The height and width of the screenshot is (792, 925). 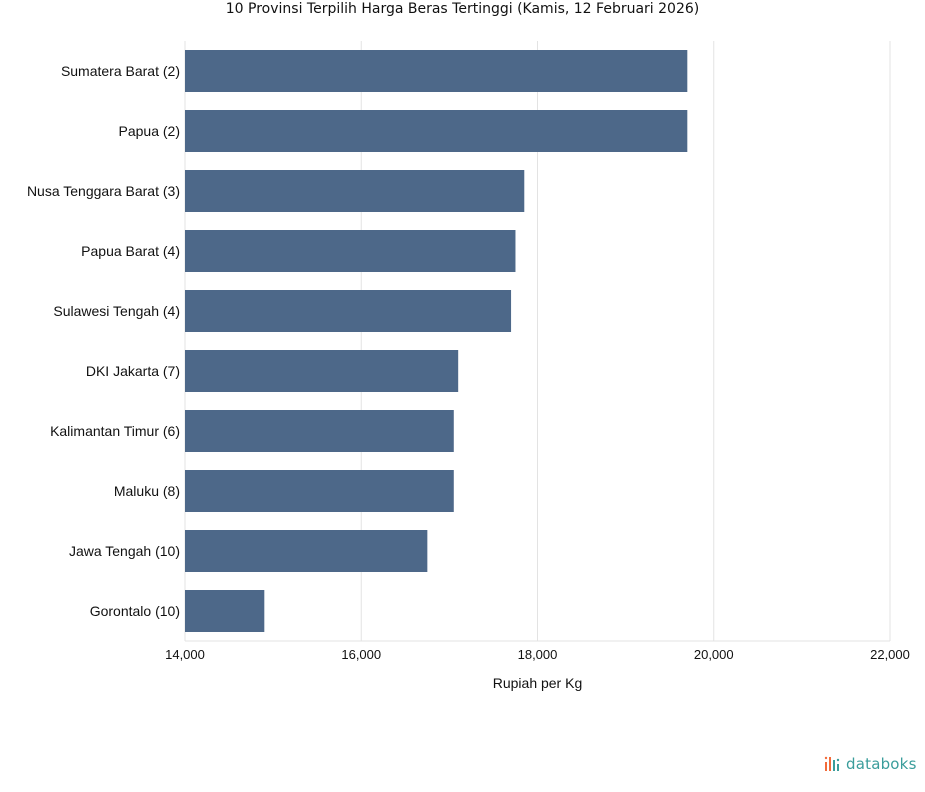 I want to click on databoks-logo: databoks, so click(x=870, y=764).